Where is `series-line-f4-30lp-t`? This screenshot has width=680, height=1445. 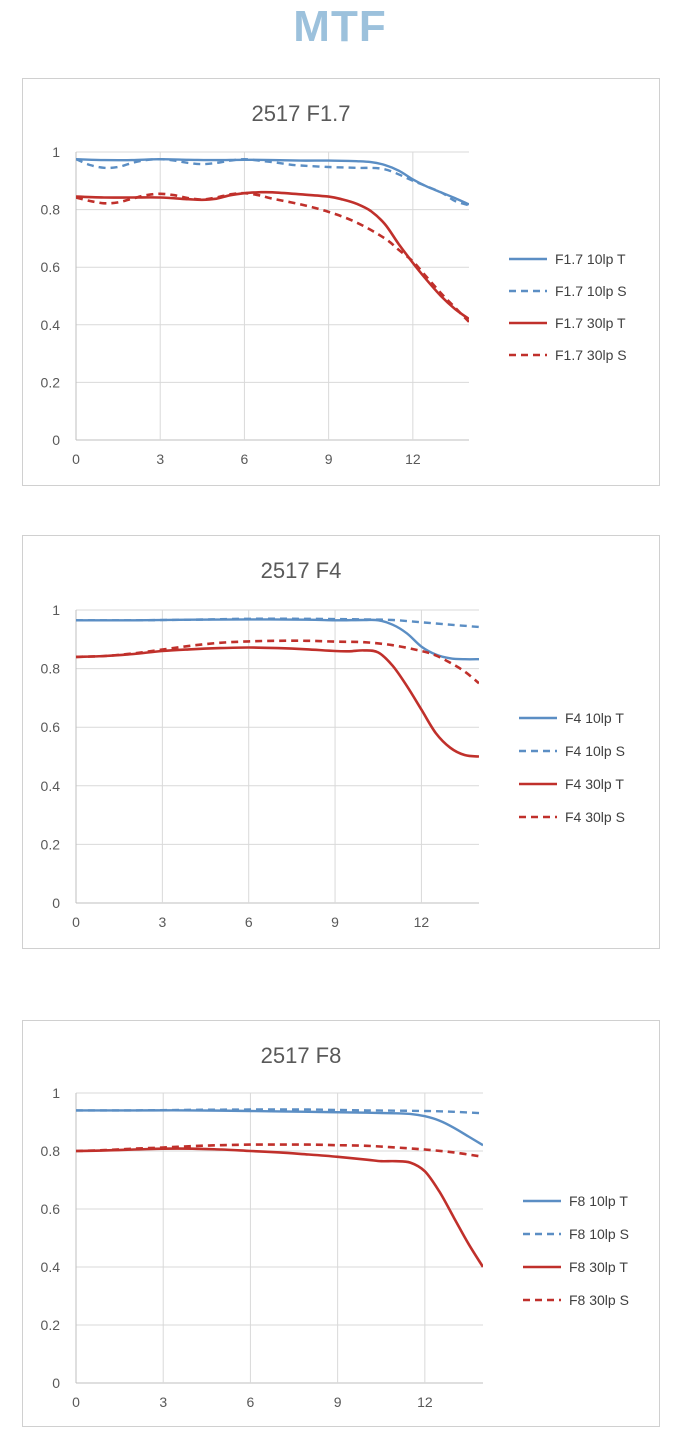 series-line-f4-30lp-t is located at coordinates (277, 702).